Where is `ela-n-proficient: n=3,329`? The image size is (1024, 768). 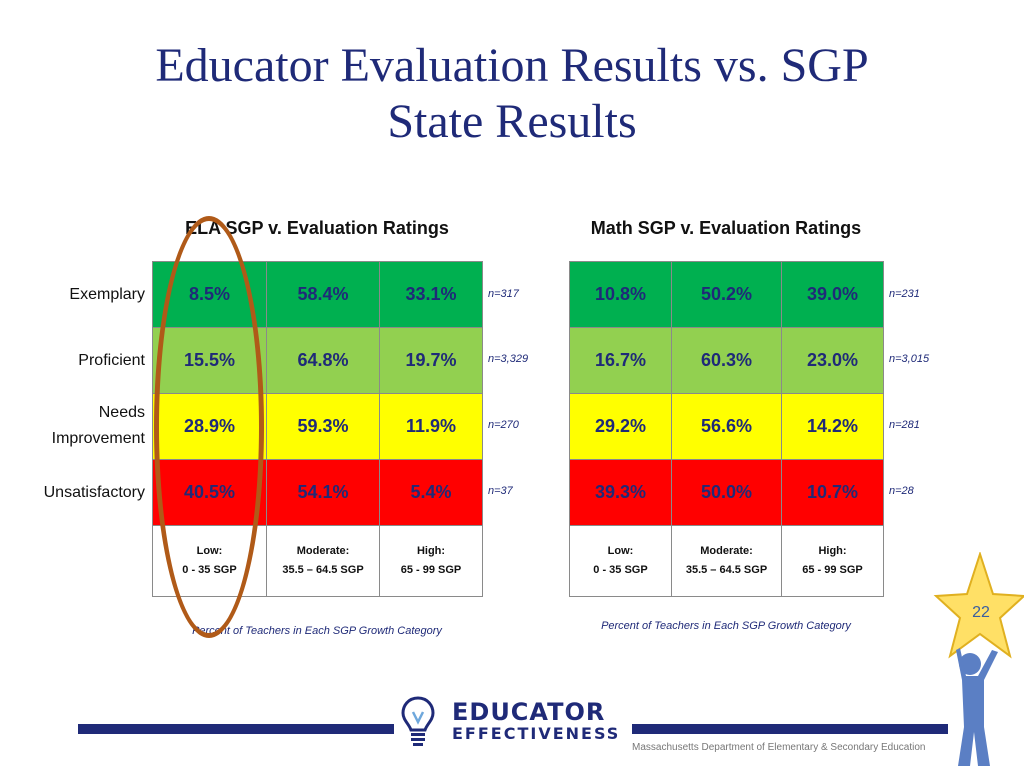
ela-n-proficient: n=3,329 is located at coordinates (508, 359).